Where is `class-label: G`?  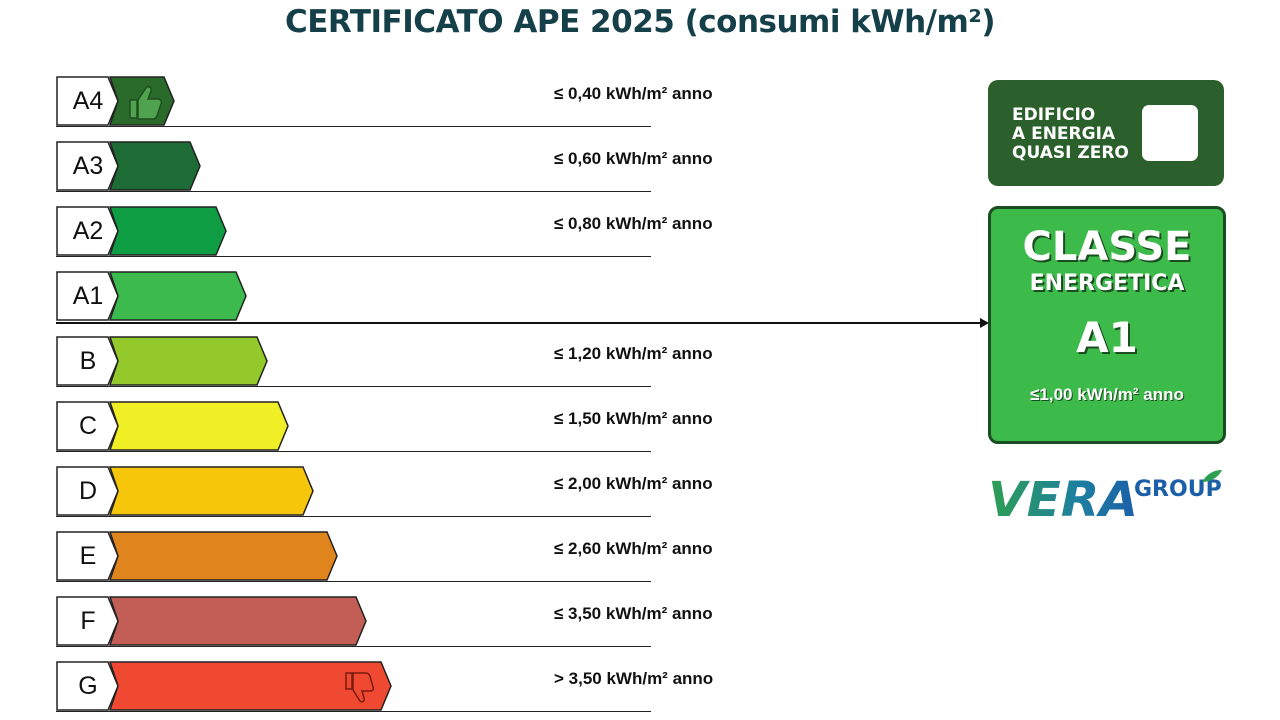
class-label: G is located at coordinates (88, 686).